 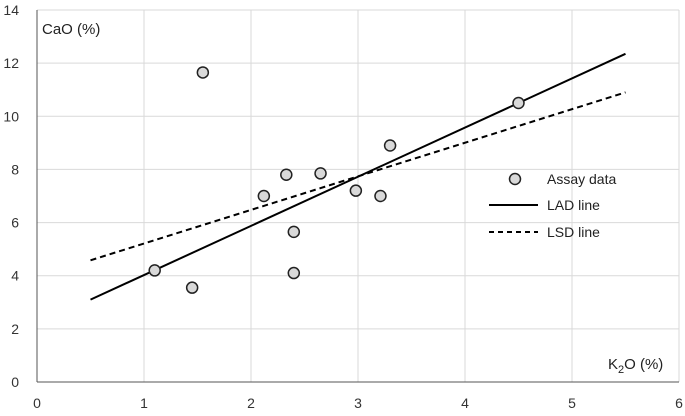 What do you see at coordinates (15, 223) in the screenshot?
I see `y-tick-label: 6` at bounding box center [15, 223].